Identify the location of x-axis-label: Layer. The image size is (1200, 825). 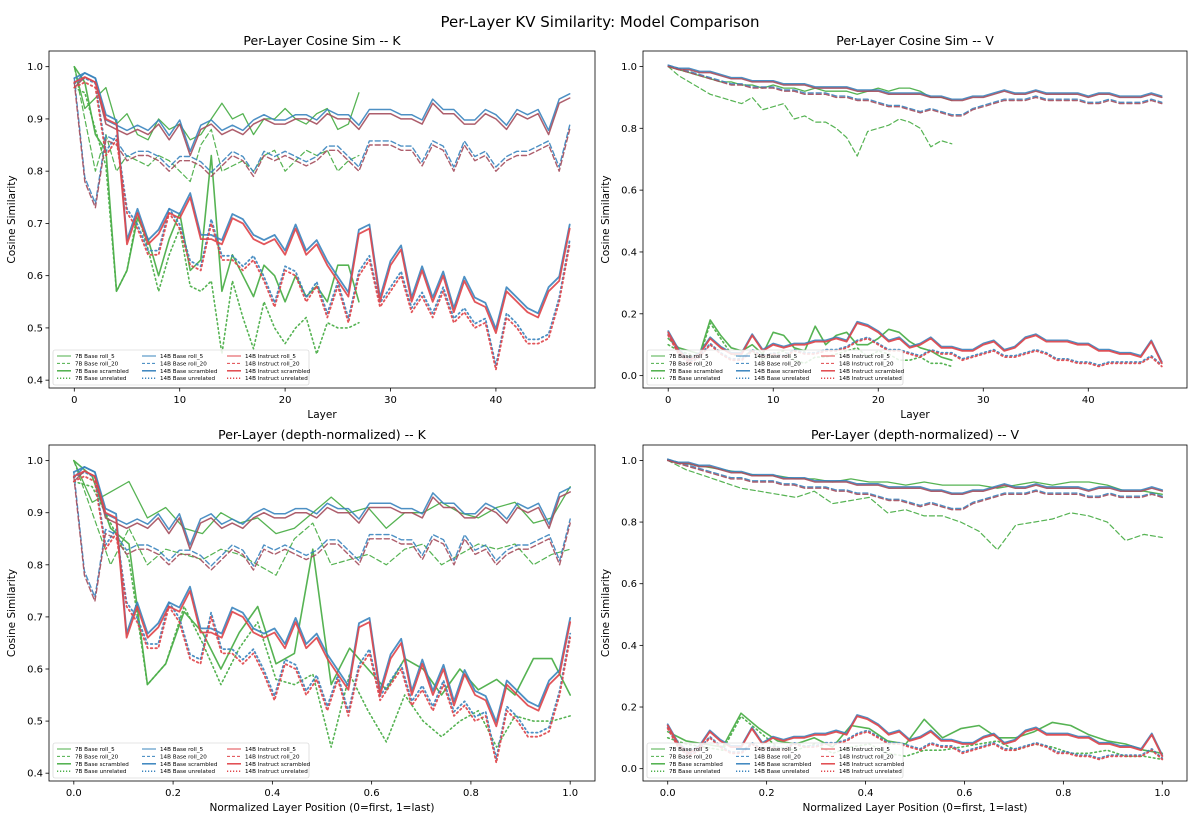
(322, 415).